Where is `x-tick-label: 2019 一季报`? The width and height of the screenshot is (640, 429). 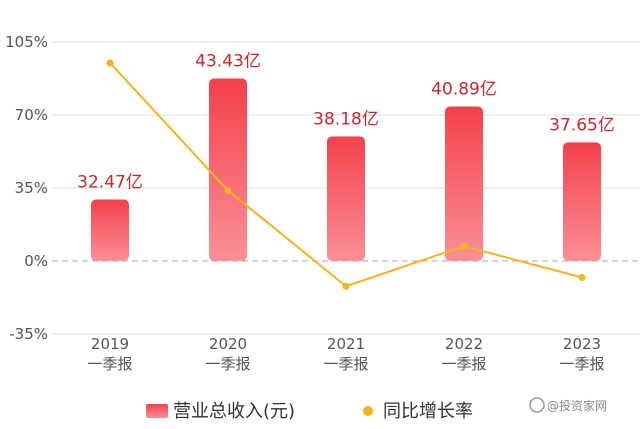 x-tick-label: 2019 一季报 is located at coordinates (109, 354).